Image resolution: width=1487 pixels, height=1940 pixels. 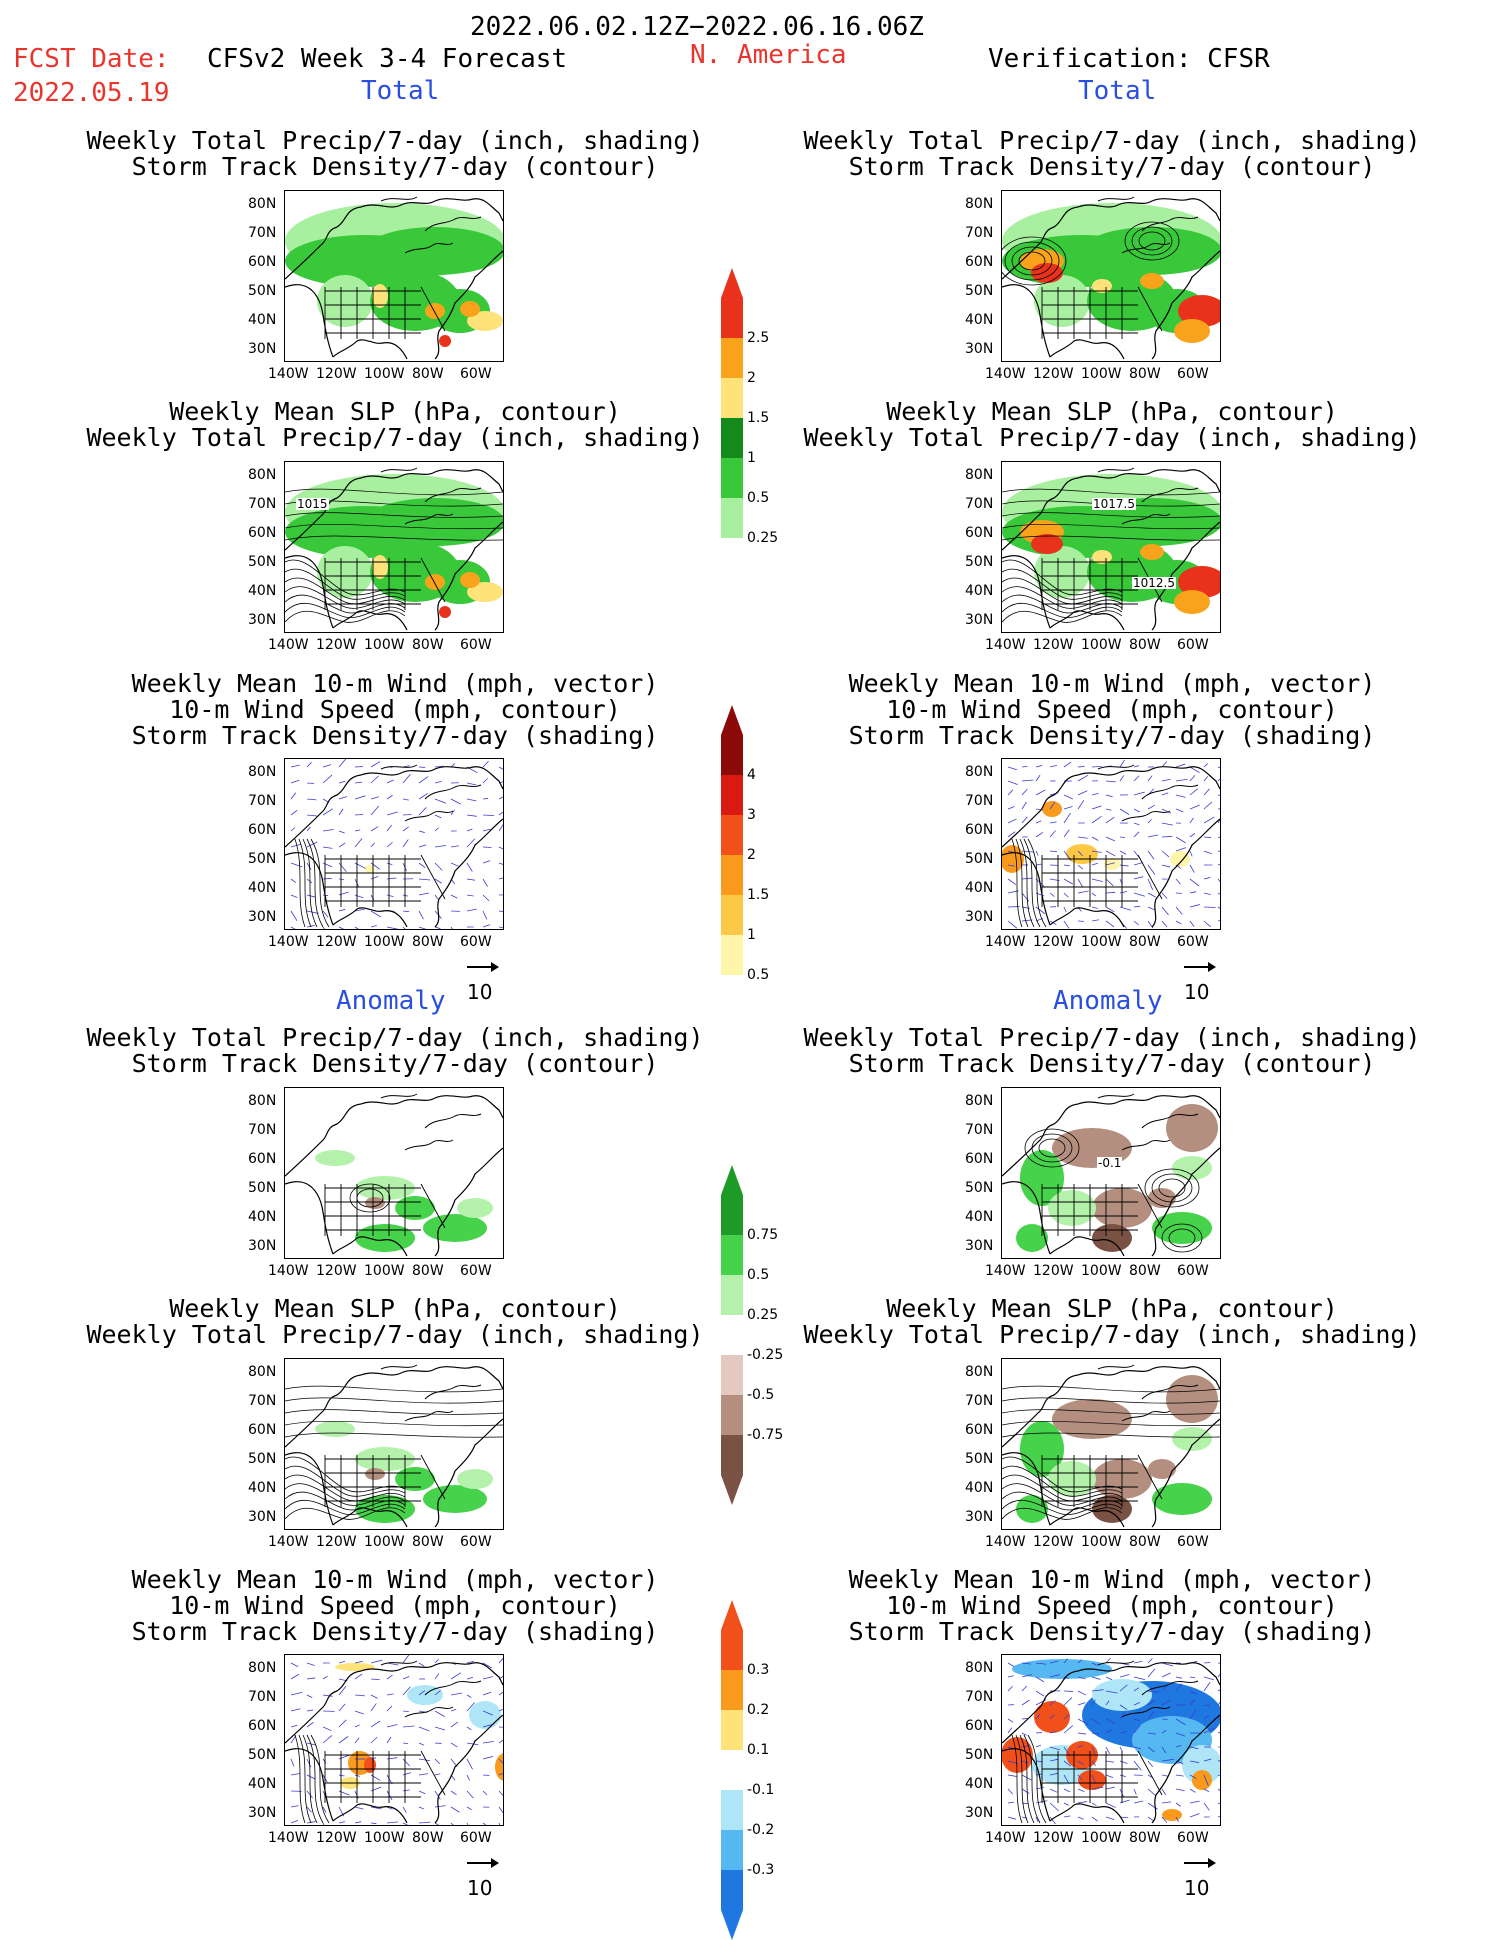 I want to click on contour-label: -0.1, so click(x=1109, y=1163).